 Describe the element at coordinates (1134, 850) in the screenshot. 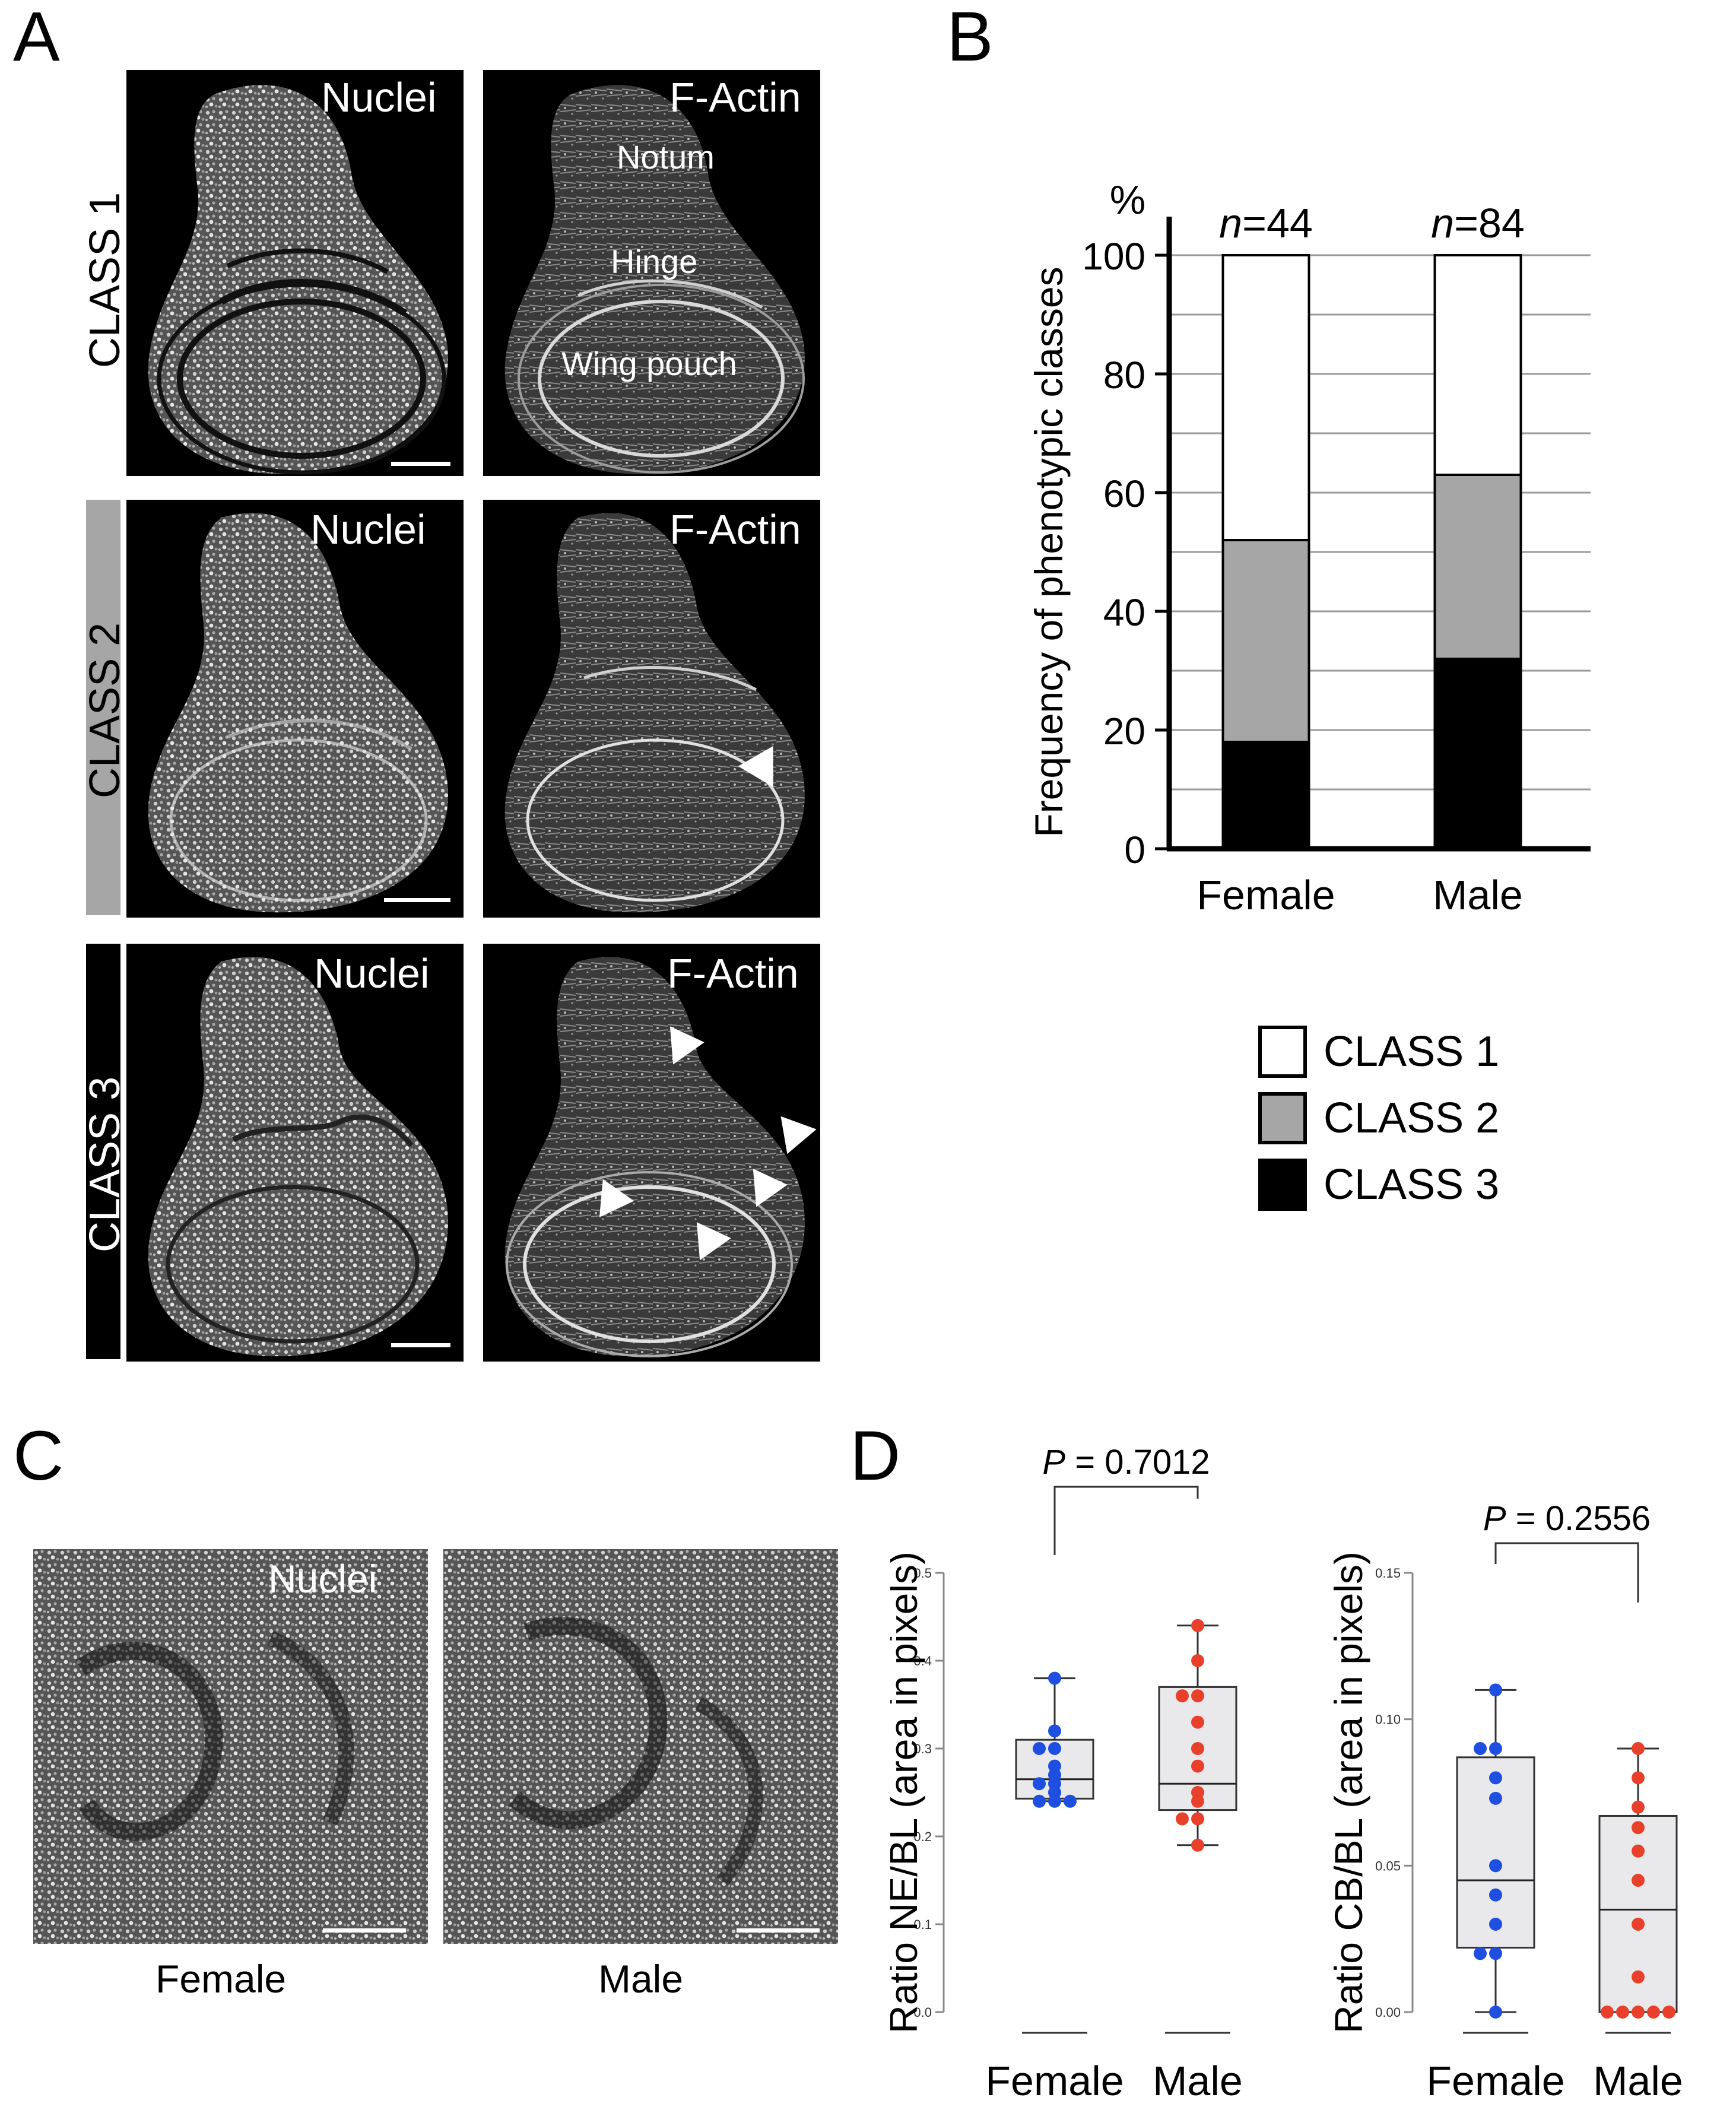

I see `y-tick-label: 0` at that location.